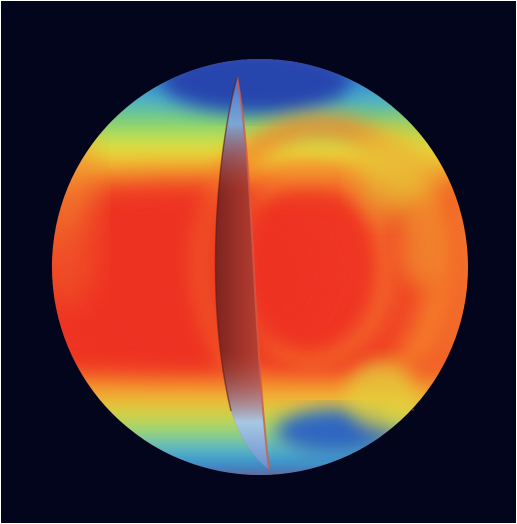 This screenshot has width=517, height=524. I want to click on north-pole-cap, so click(256, 86).